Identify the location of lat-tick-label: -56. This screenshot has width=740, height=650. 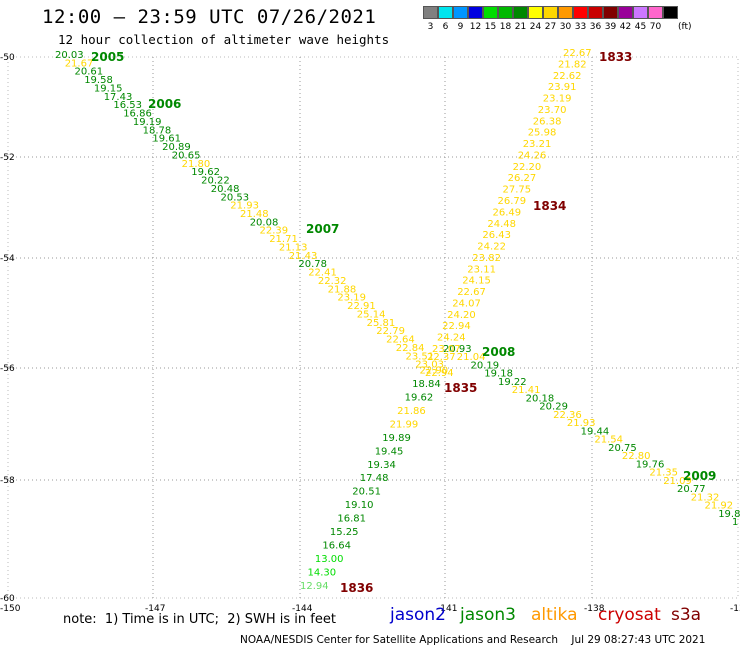
(7, 369).